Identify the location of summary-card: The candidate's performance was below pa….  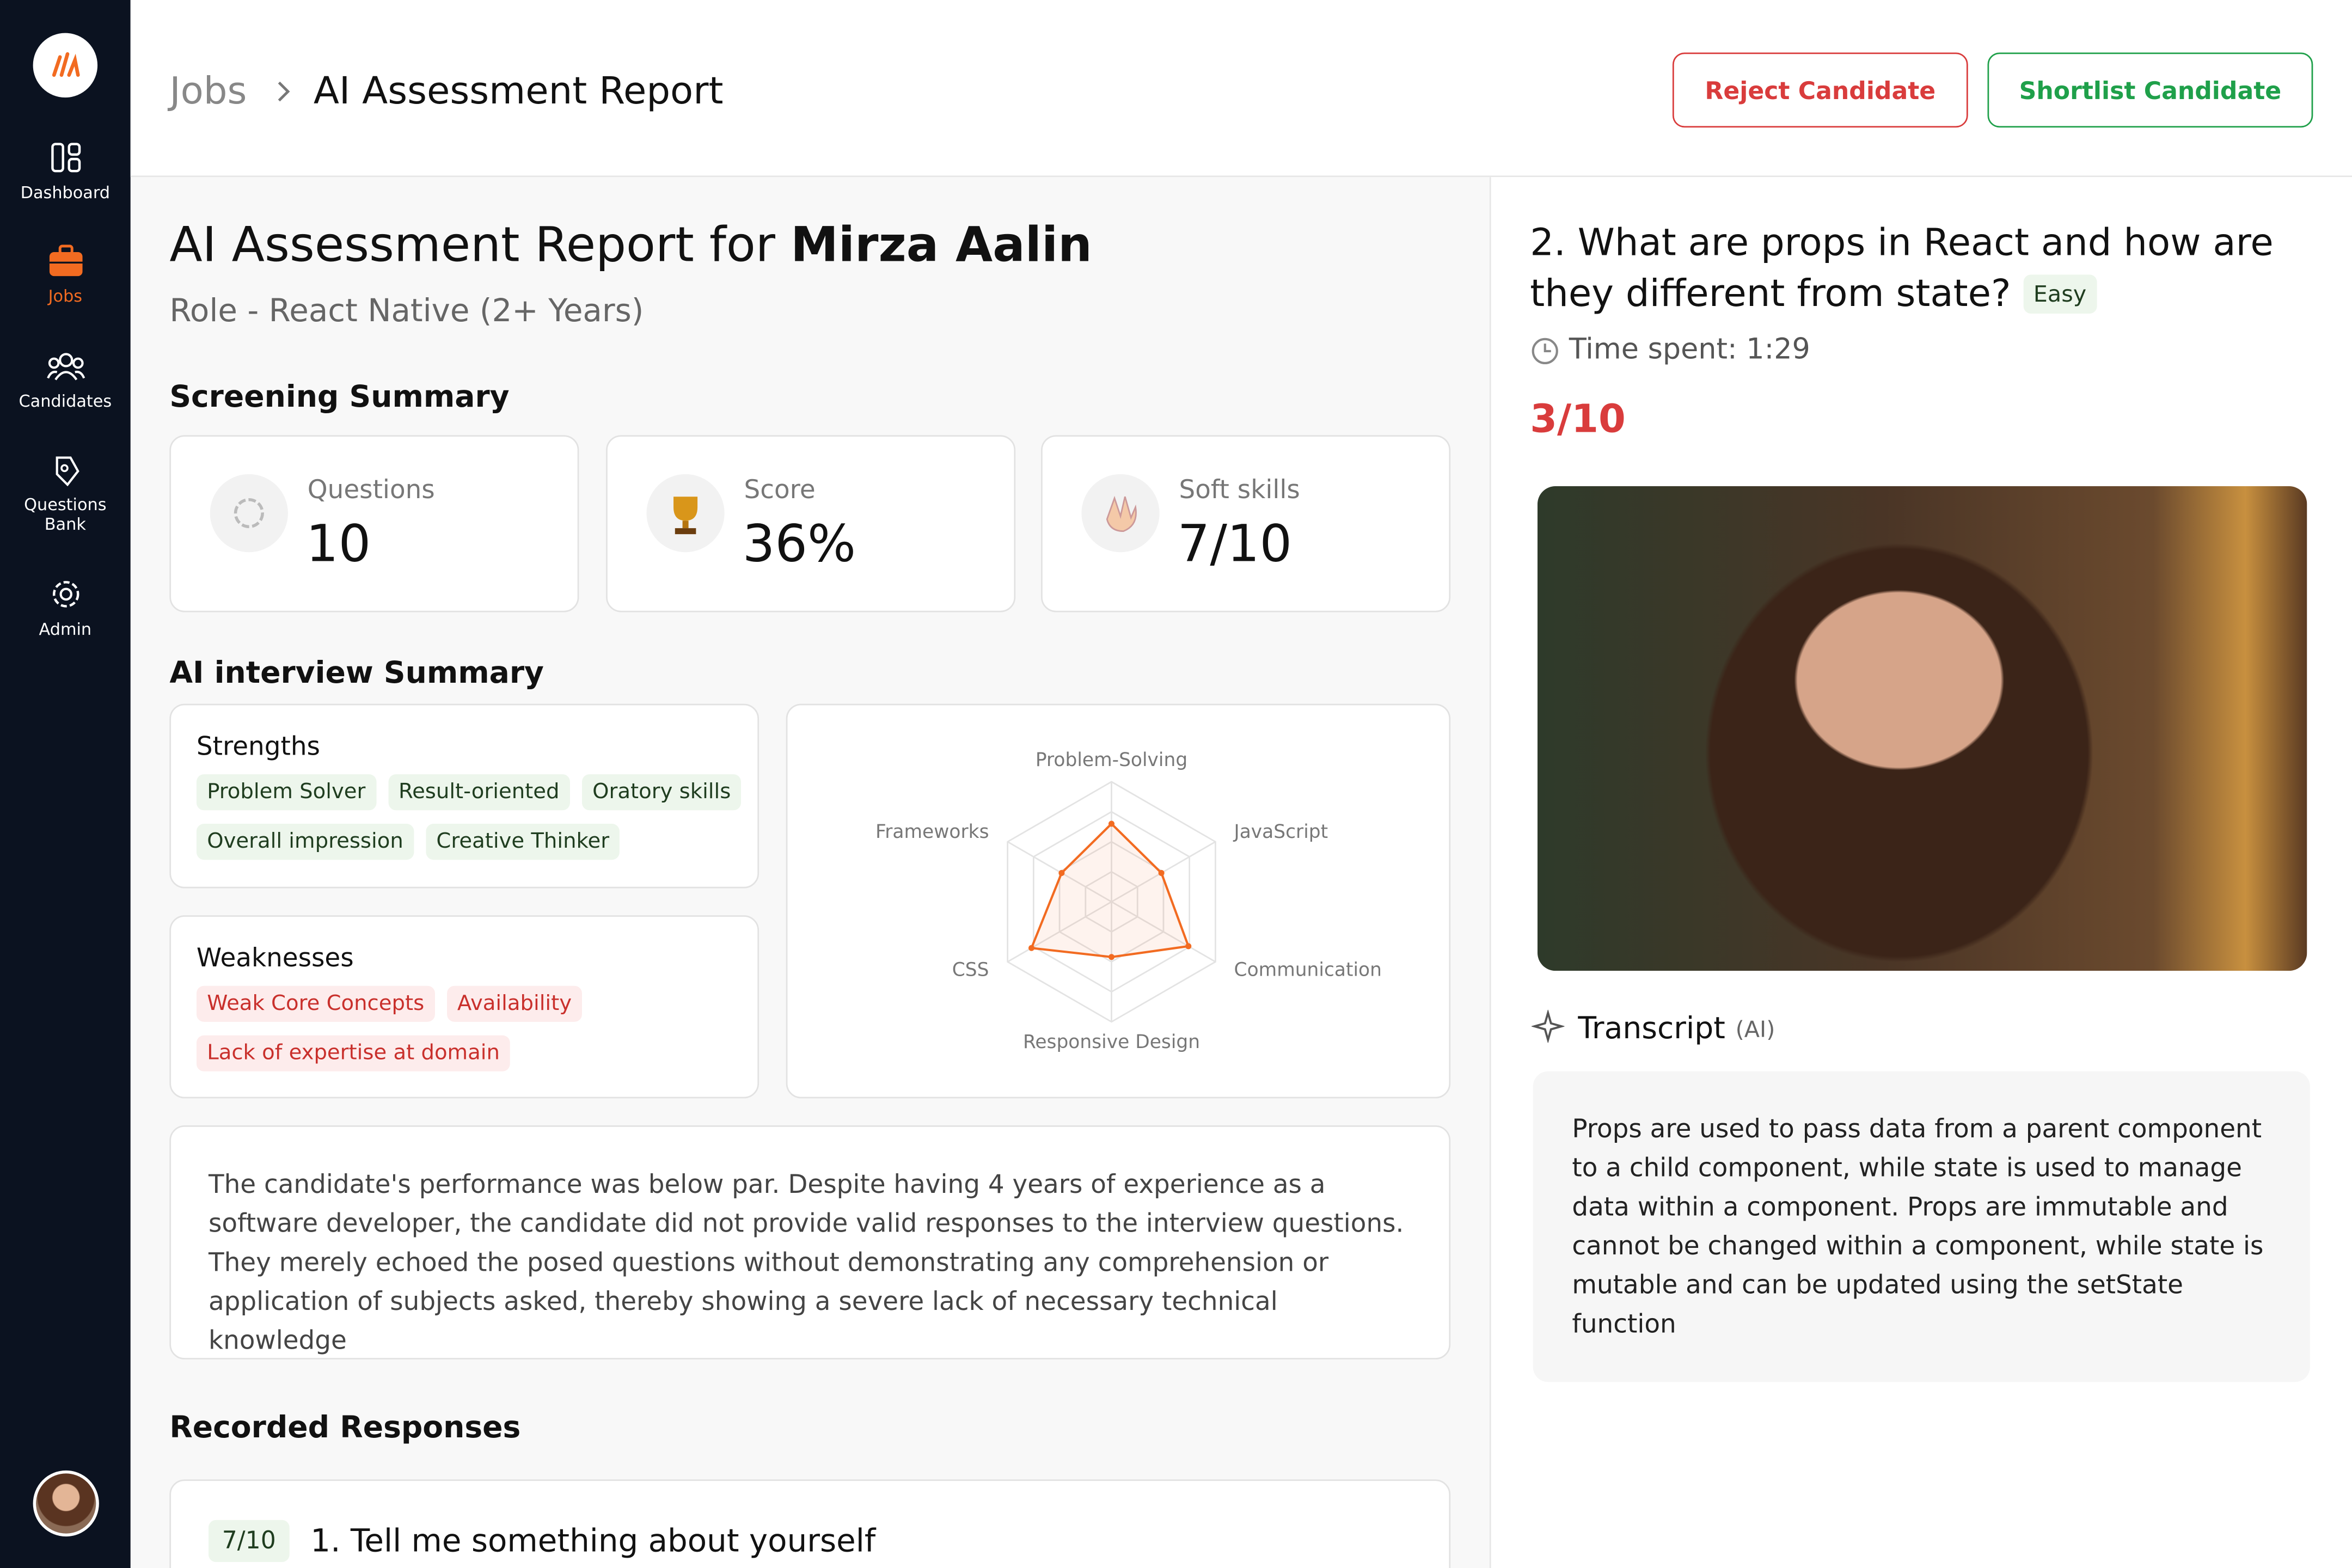
(810, 1242).